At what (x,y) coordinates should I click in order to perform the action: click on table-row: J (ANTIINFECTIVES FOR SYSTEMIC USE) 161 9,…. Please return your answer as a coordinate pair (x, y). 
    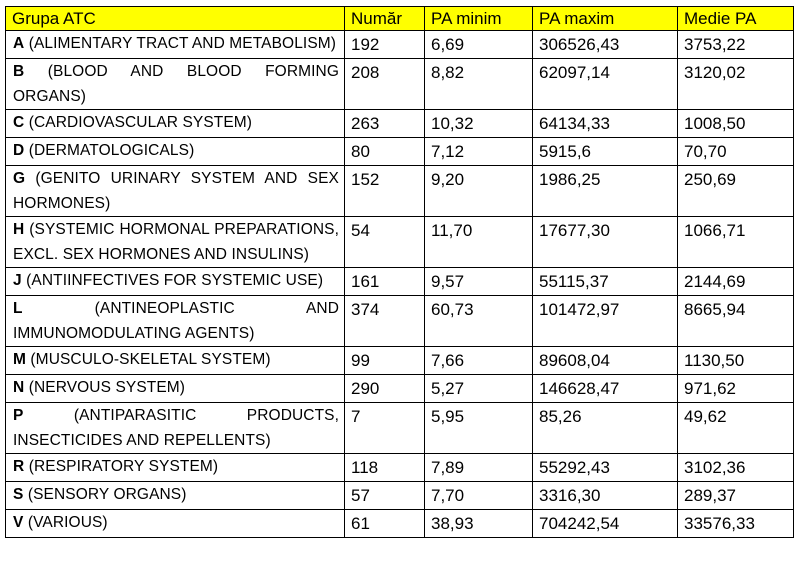
    Looking at the image, I should click on (399, 281).